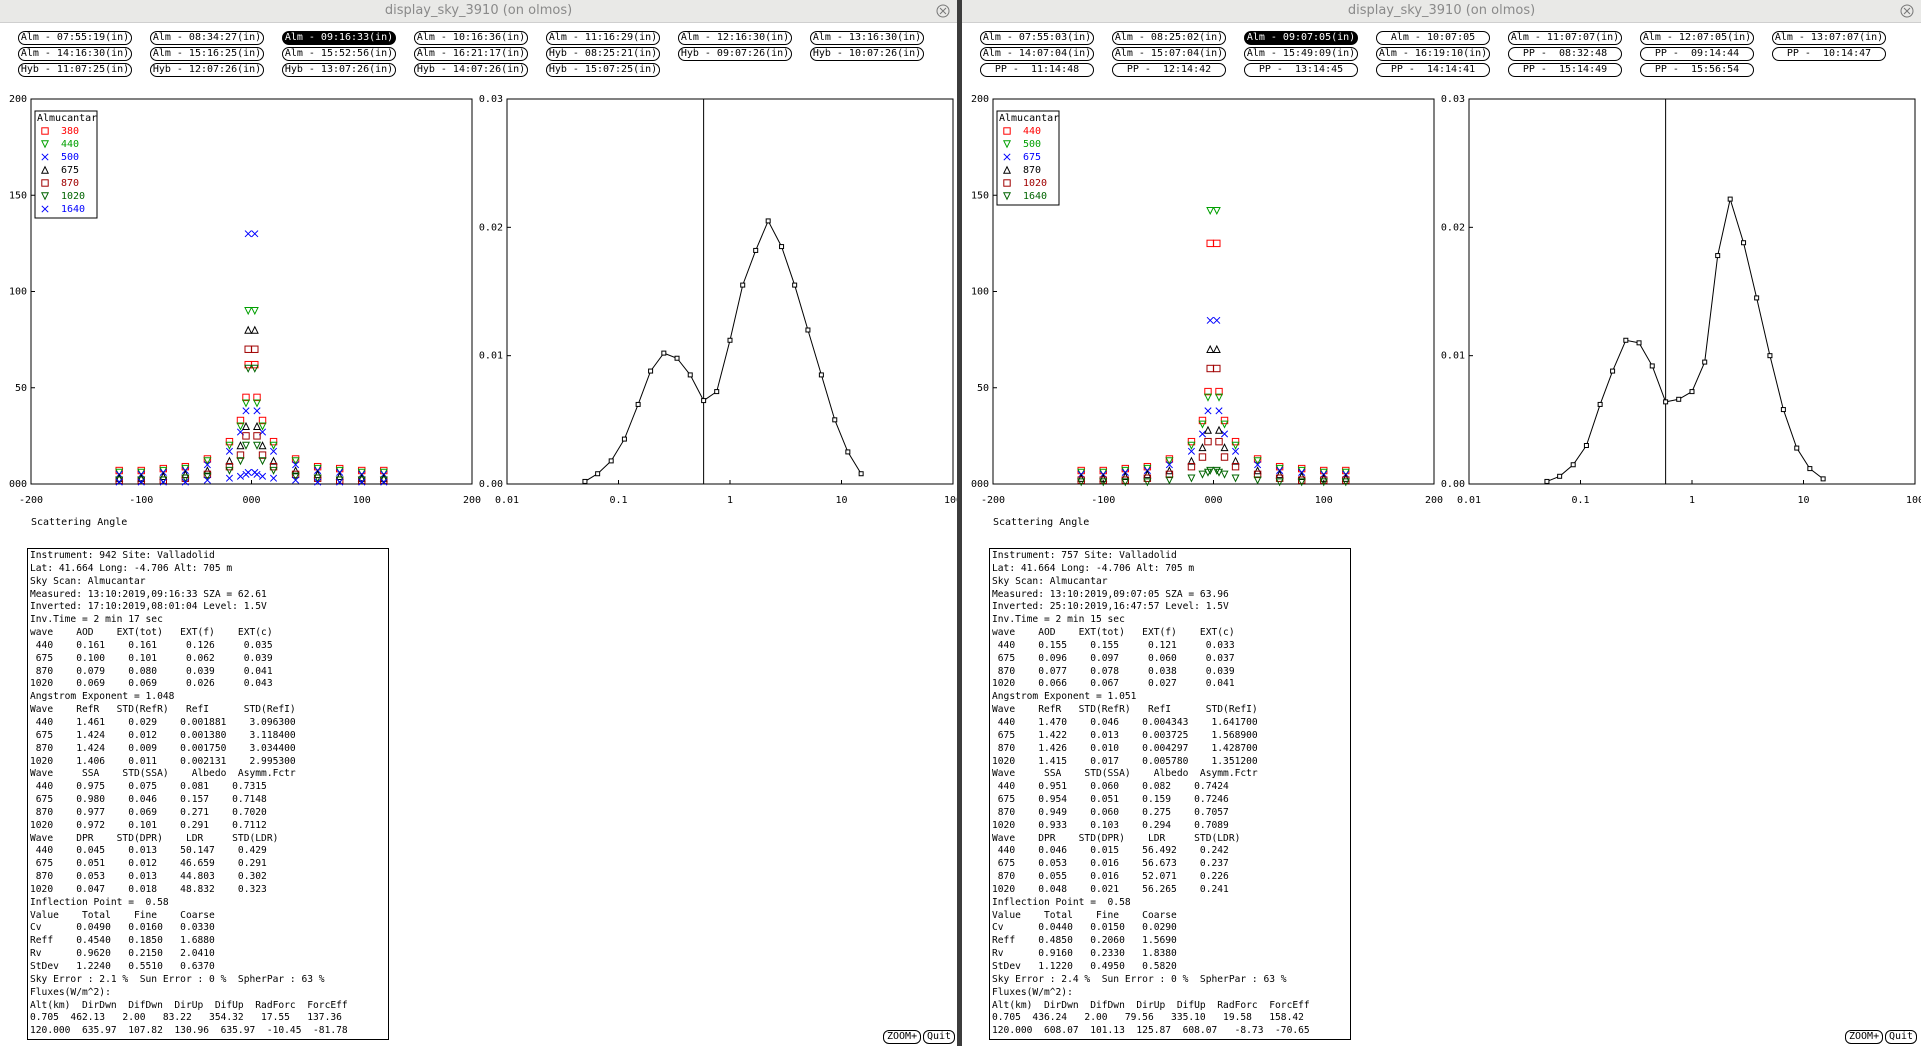  Describe the element at coordinates (75, 70) in the screenshot. I see `scan-button: Hyb - 11:07:25(in)` at that location.